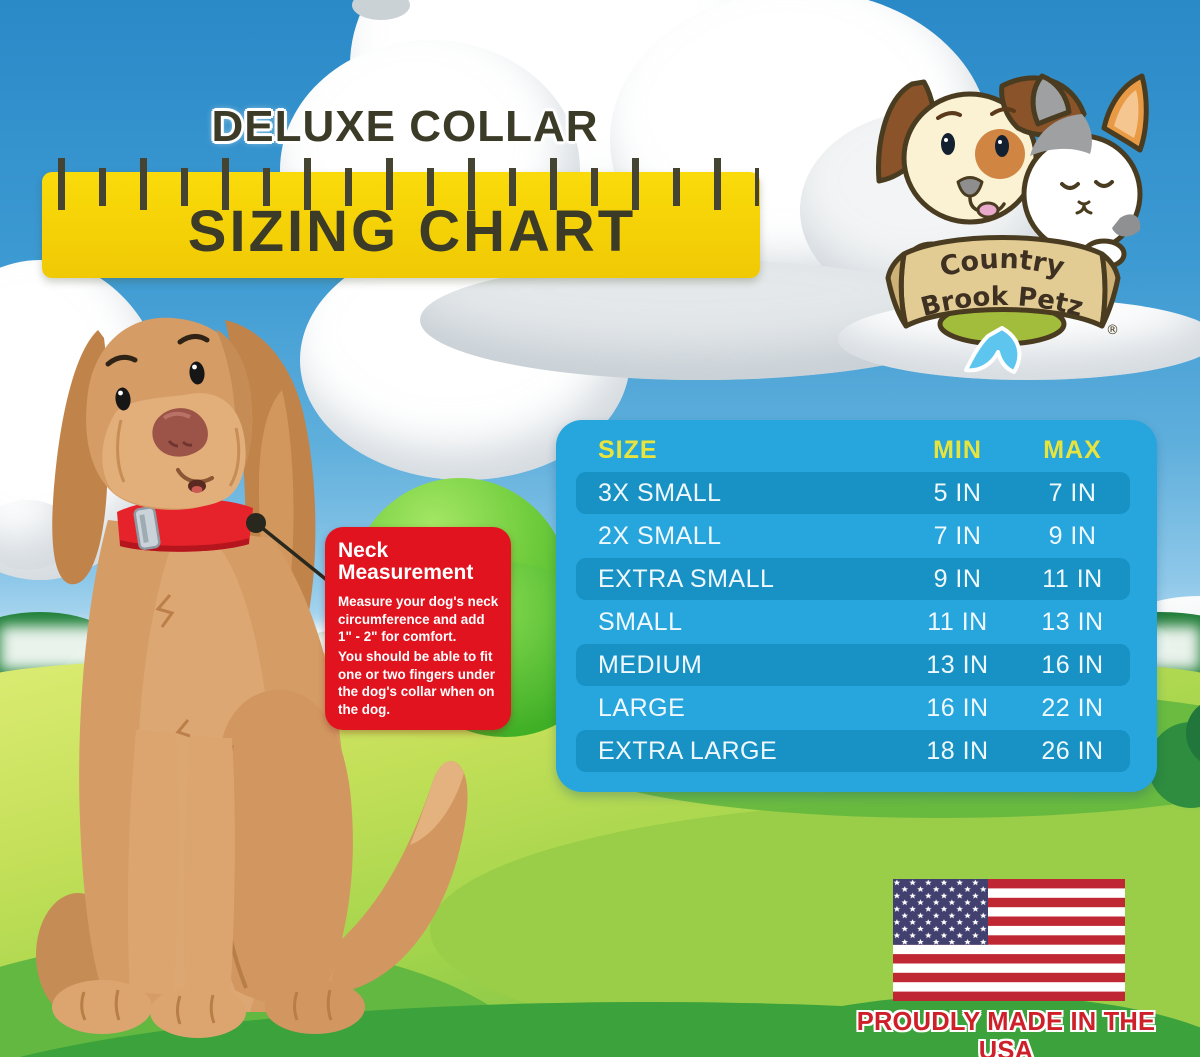  I want to click on table-row: MEDIUM 13 IN 16 IN, so click(853, 665).